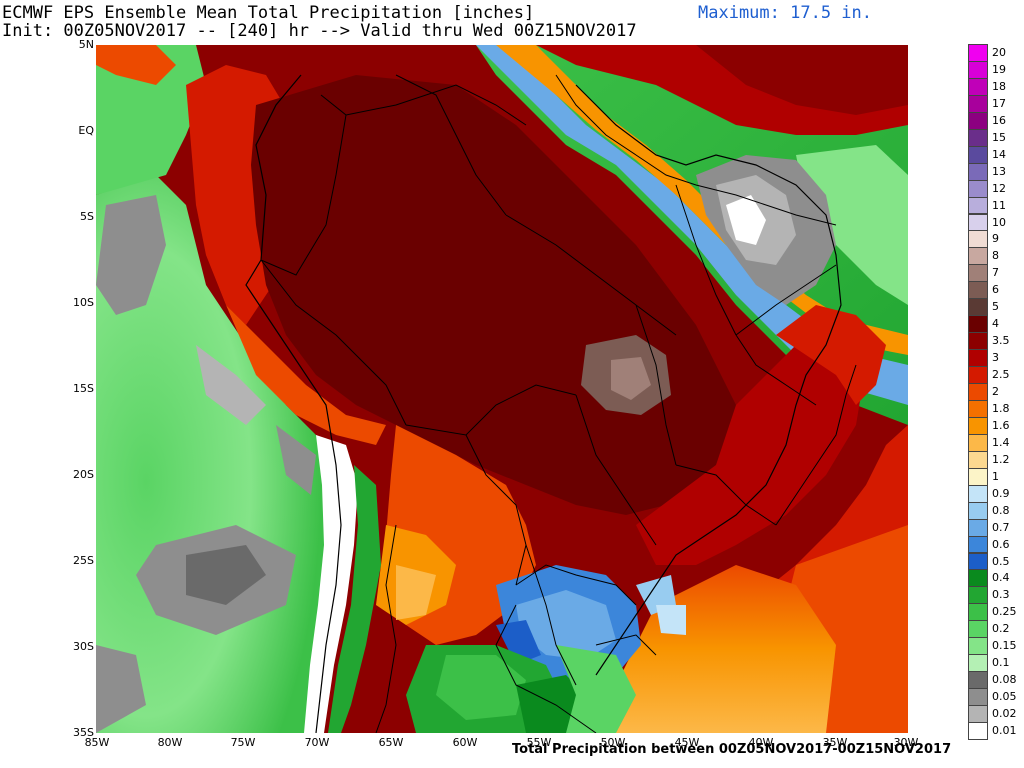 Image resolution: width=1024 pixels, height=768 pixels. Describe the element at coordinates (999, 137) in the screenshot. I see `legend-label: 15` at that location.